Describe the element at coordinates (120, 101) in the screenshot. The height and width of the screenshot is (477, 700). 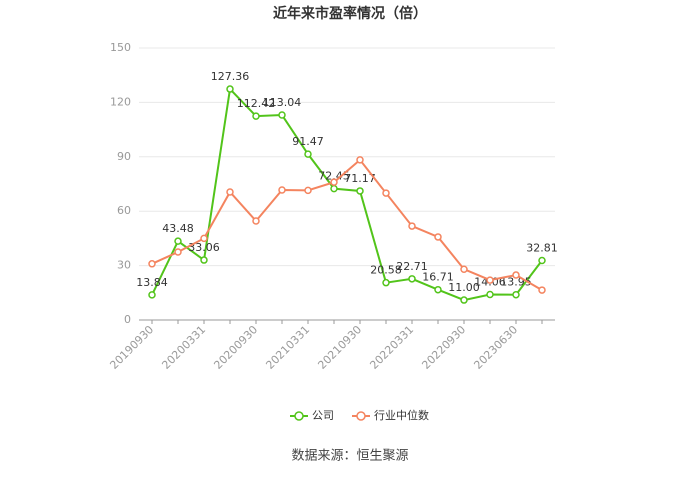
I see `y-tick-label: 120` at that location.